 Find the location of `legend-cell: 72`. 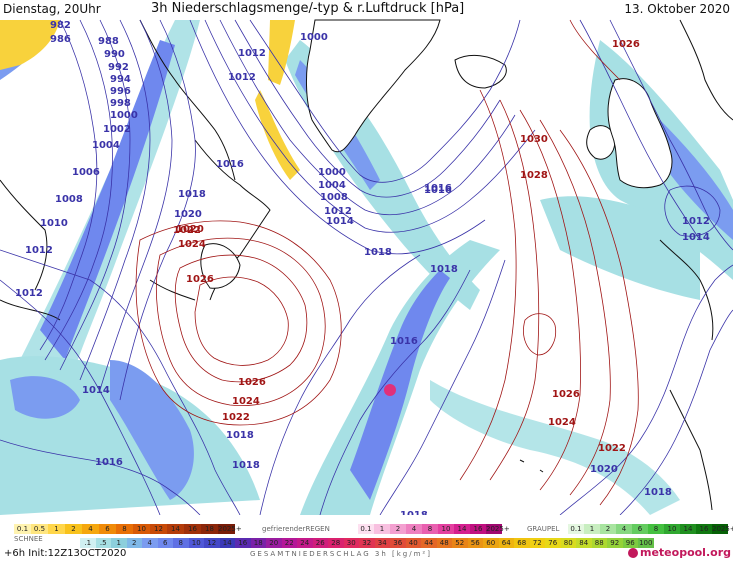

legend-cell: 72 is located at coordinates (537, 543).